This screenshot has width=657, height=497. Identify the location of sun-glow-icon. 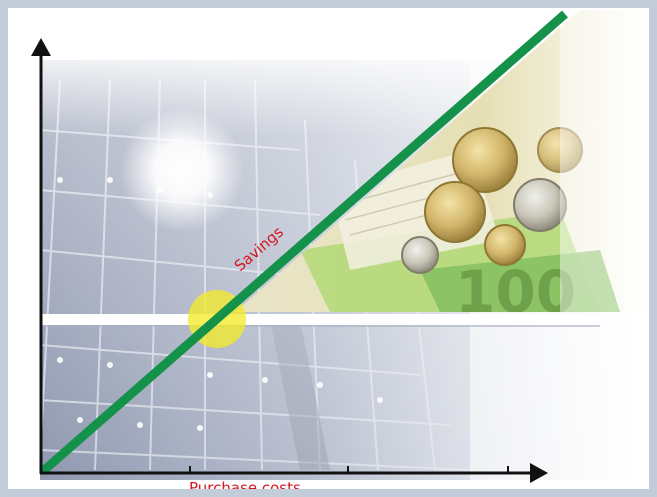
(182, 170).